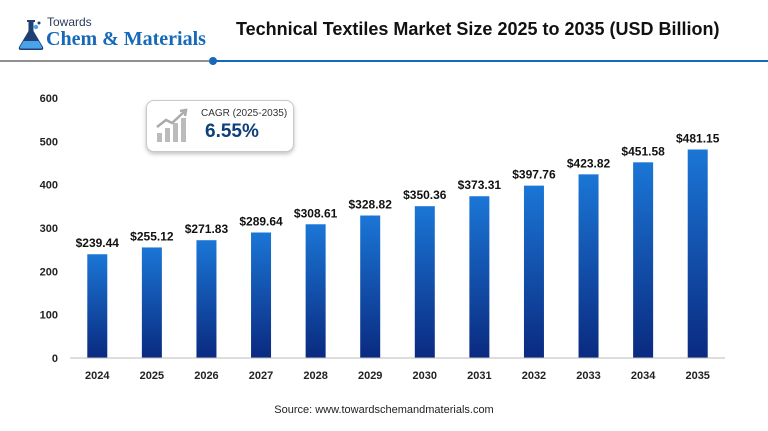 The height and width of the screenshot is (431, 768). Describe the element at coordinates (643, 376) in the screenshot. I see `x-tick-label: 2034` at that location.